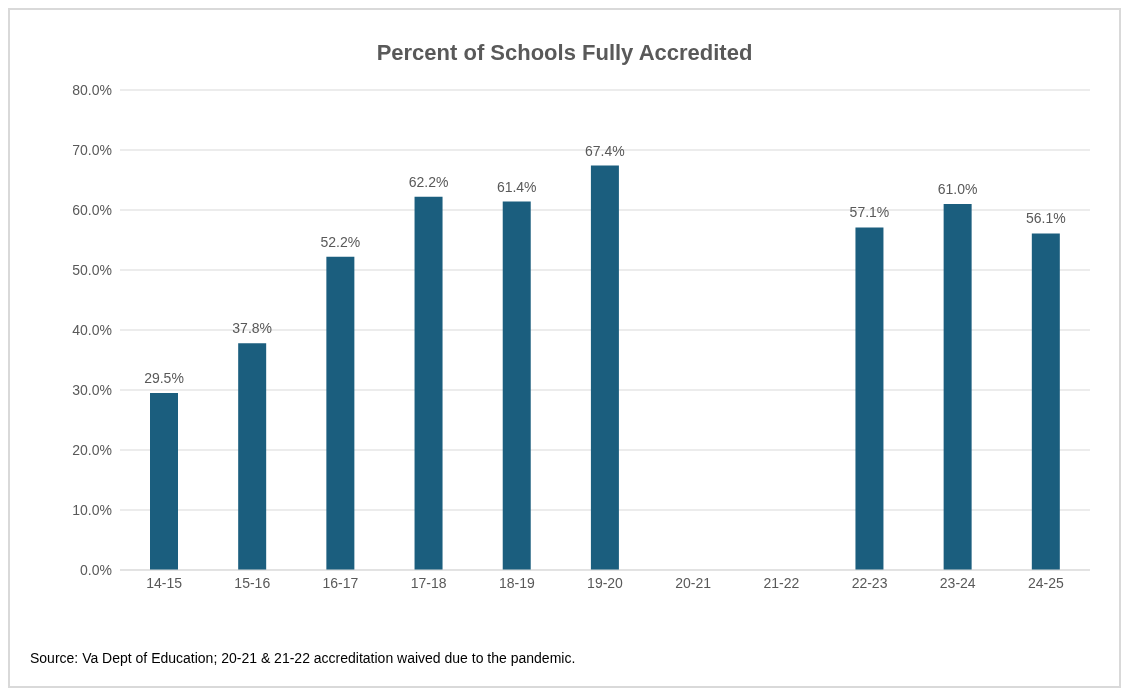  What do you see at coordinates (781, 582) in the screenshot?
I see `x-tick-label: 21-22` at bounding box center [781, 582].